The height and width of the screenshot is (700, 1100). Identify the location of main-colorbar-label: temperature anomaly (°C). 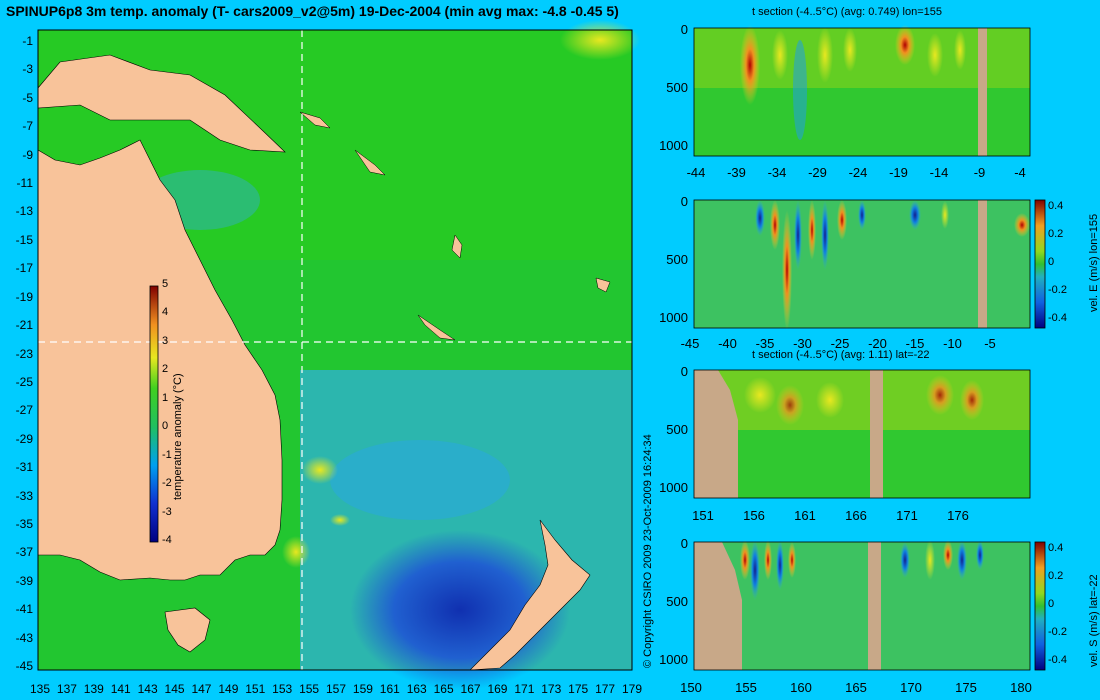
(178, 436).